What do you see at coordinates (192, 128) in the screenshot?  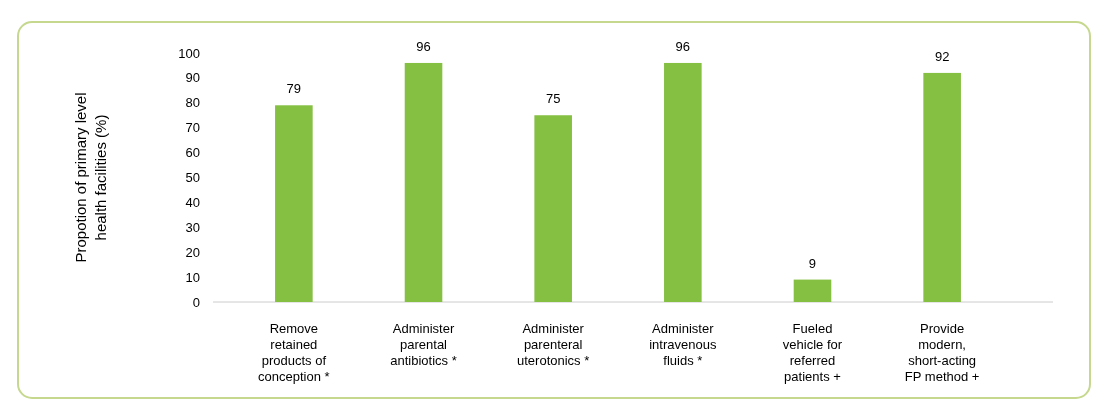 I see `y-tick-label: 70` at bounding box center [192, 128].